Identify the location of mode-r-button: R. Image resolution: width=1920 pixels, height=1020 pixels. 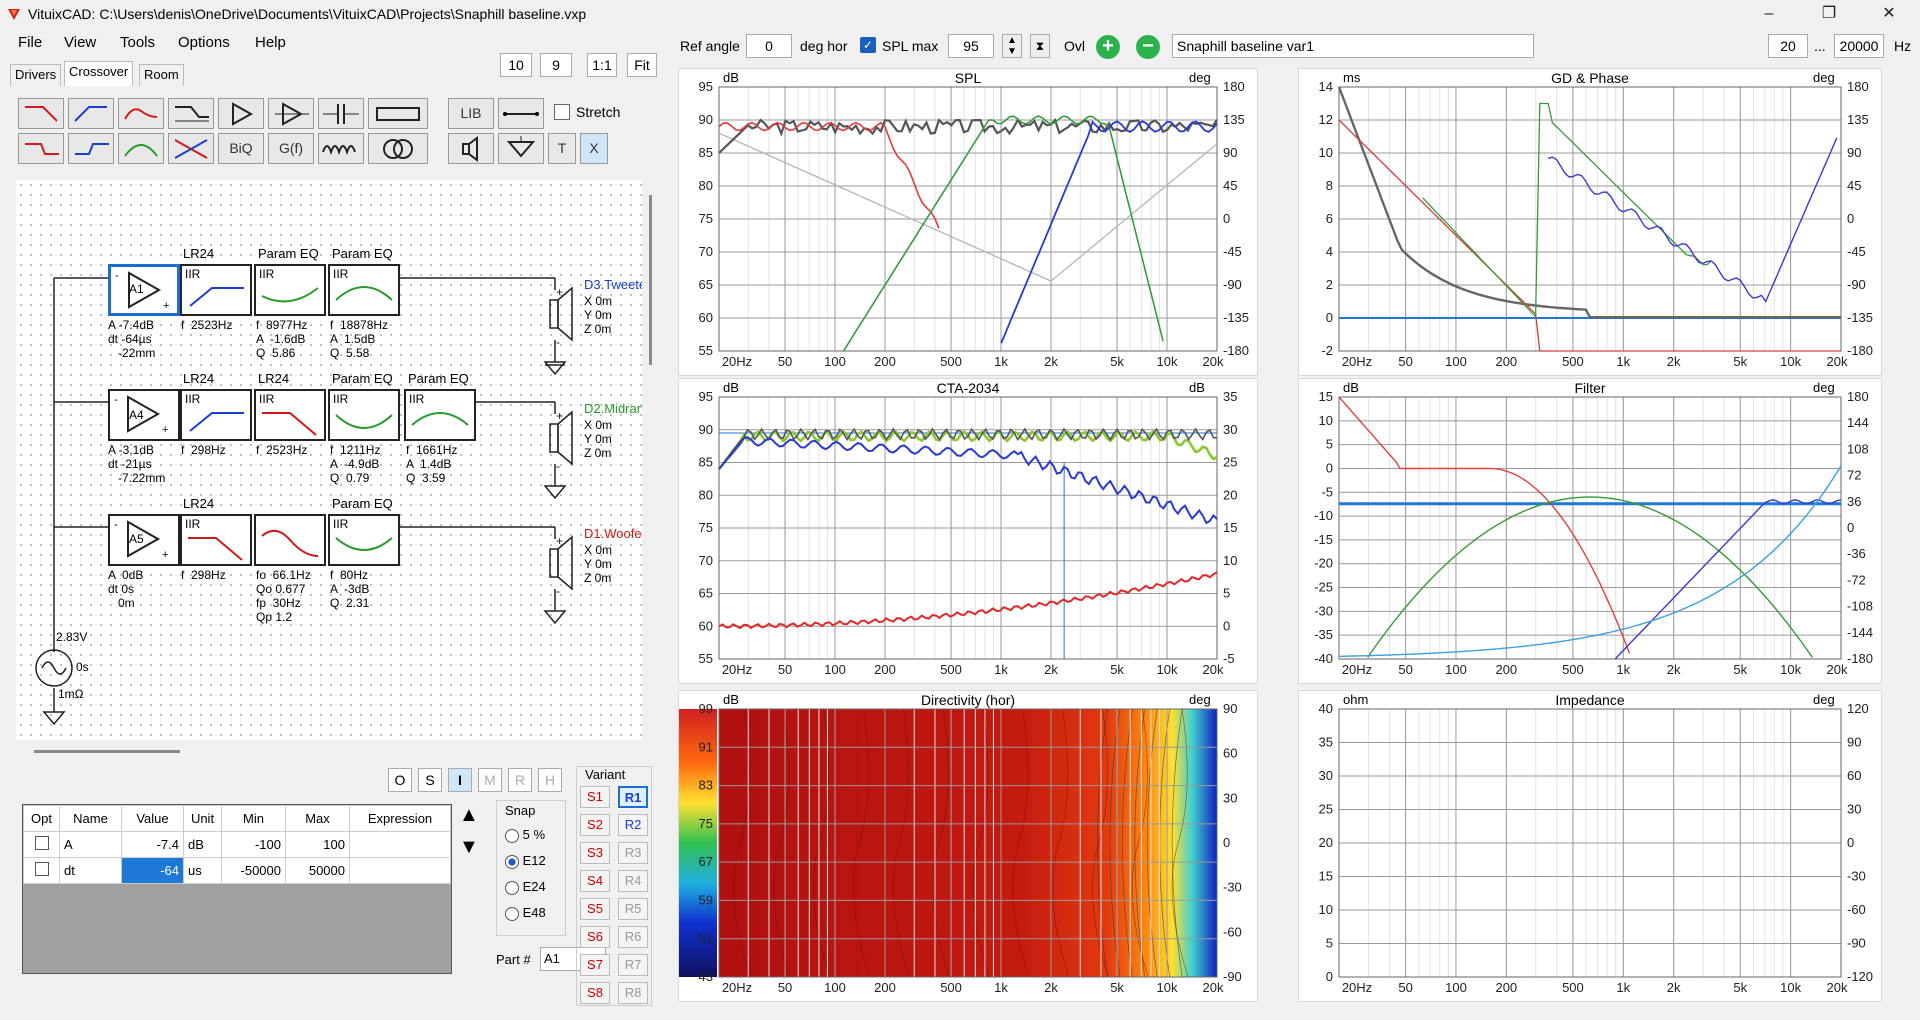
(520, 780).